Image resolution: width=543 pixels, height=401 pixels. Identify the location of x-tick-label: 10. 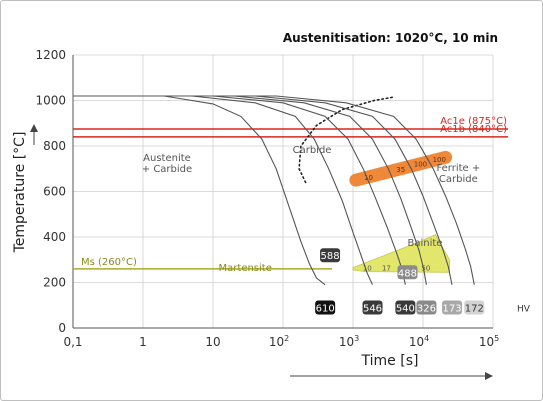
(212, 342).